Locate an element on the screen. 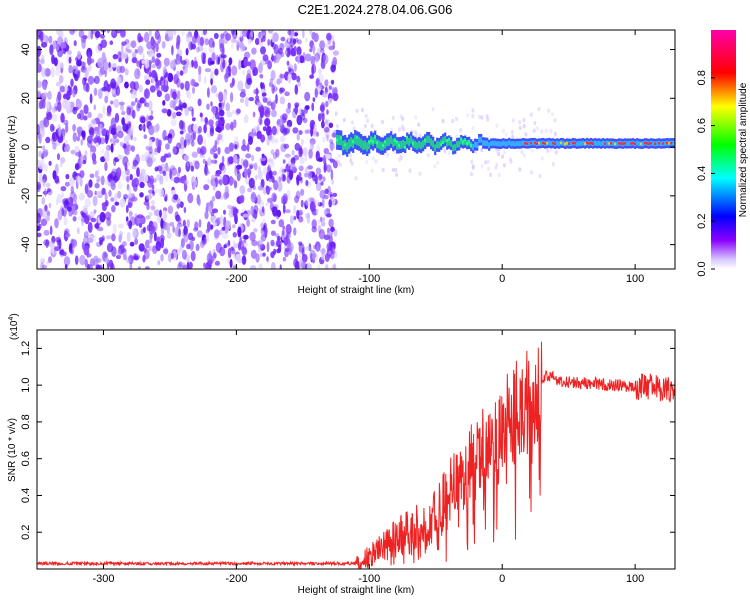 This screenshot has height=600, width=750. colorbar-gradient is located at coordinates (723, 149).